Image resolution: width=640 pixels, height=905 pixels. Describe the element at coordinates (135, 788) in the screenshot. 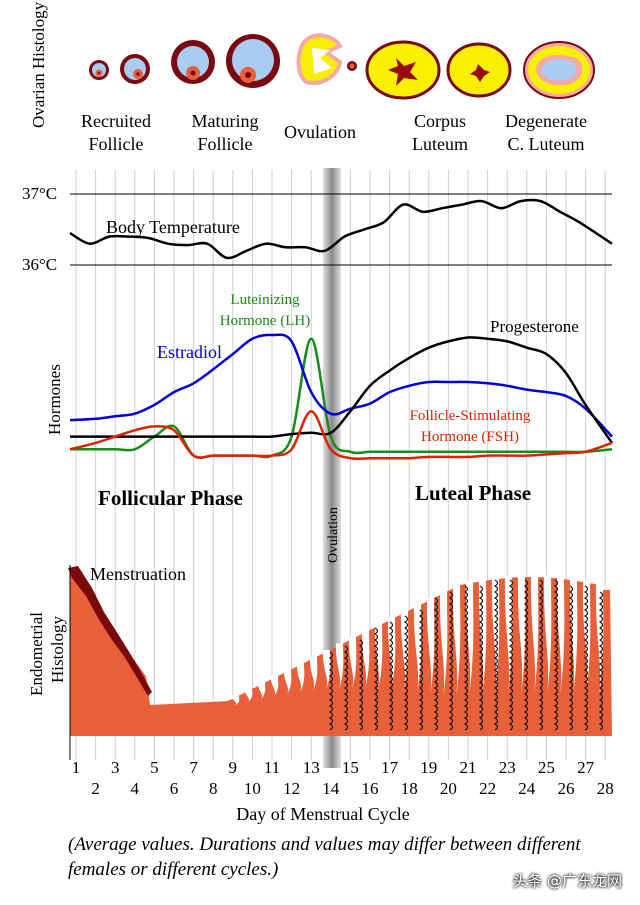

I see `x-tick-day-4: 4` at that location.